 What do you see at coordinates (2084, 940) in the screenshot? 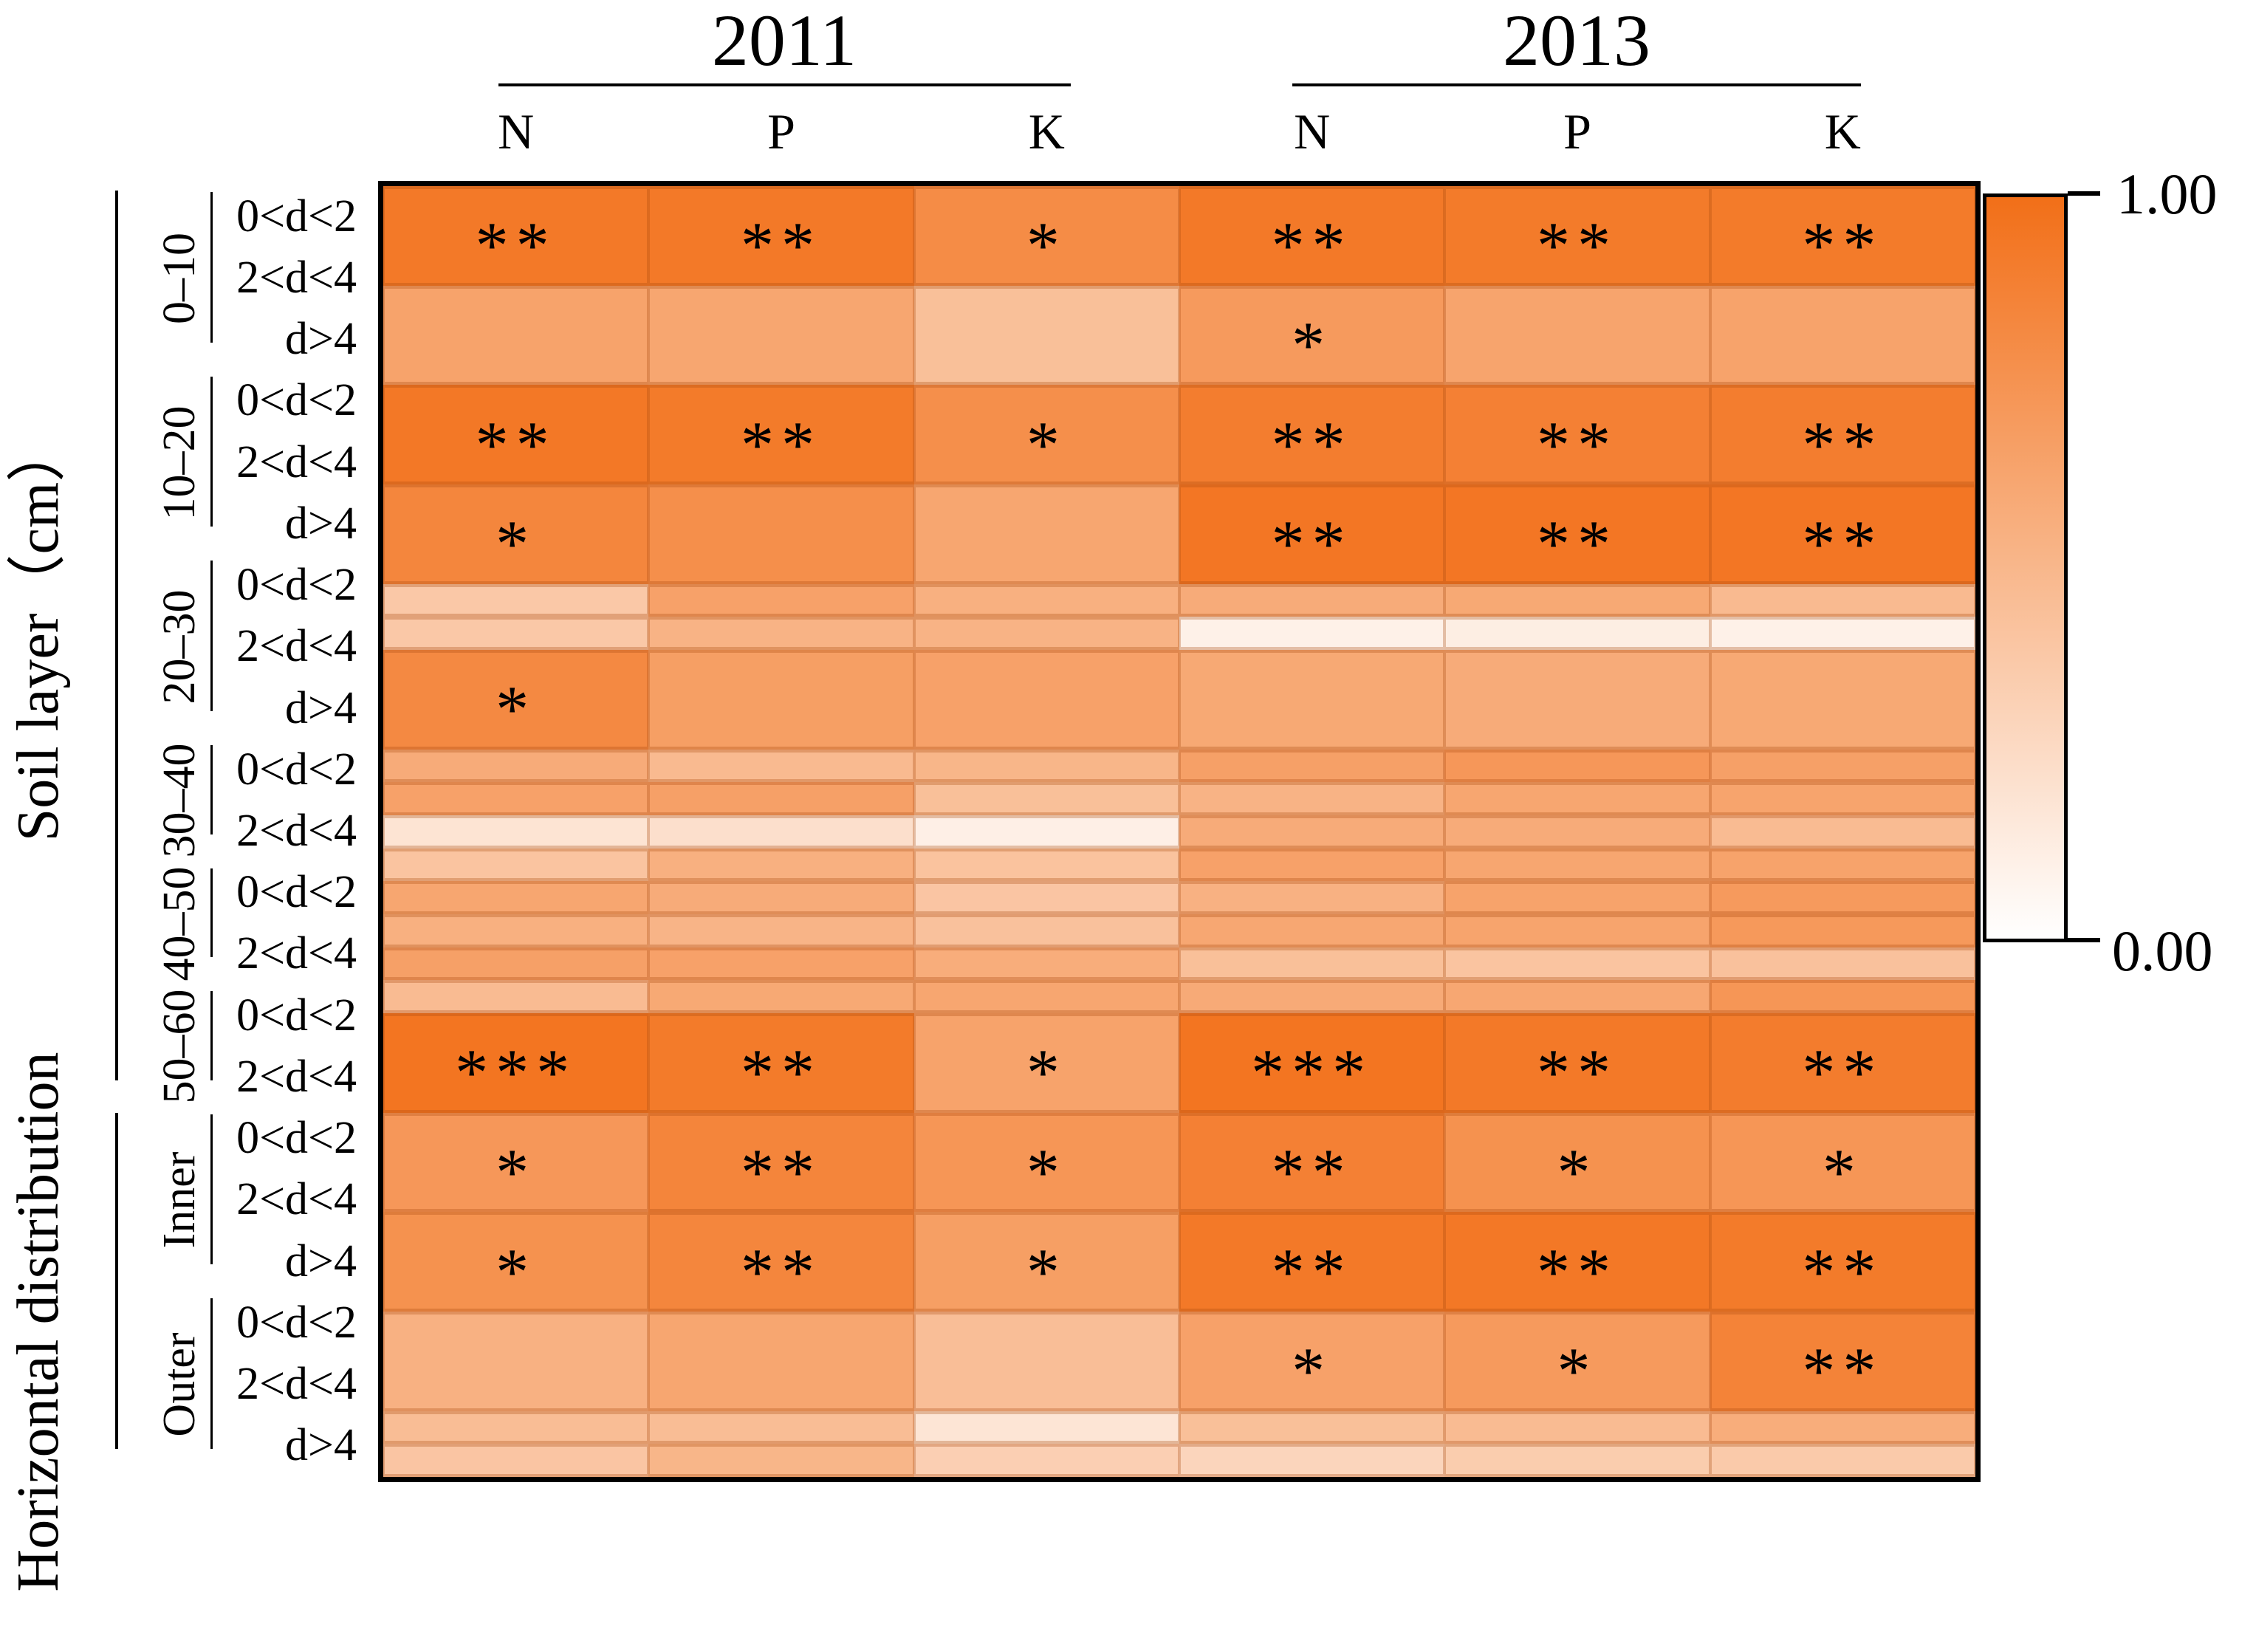
I see `colorbar-tick-min` at bounding box center [2084, 940].